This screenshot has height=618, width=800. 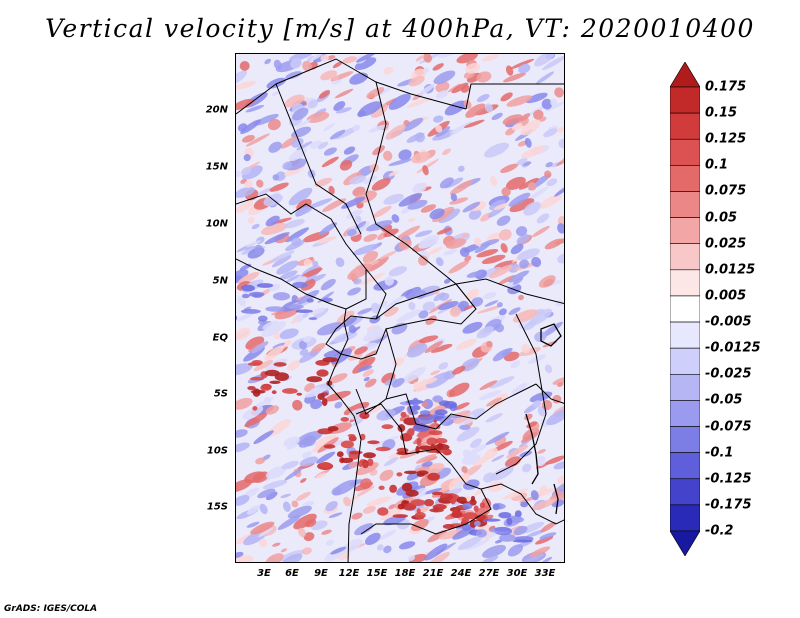 What do you see at coordinates (719, 531) in the screenshot?
I see `colorbar-tick-label: -0.2` at bounding box center [719, 531].